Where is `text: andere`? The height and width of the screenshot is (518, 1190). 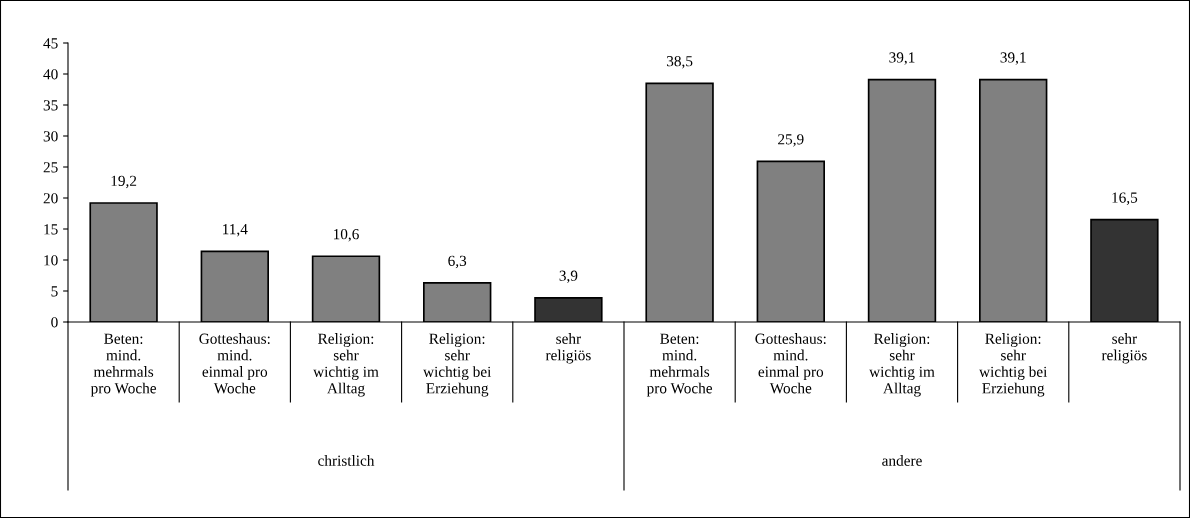 text: andere is located at coordinates (902, 460).